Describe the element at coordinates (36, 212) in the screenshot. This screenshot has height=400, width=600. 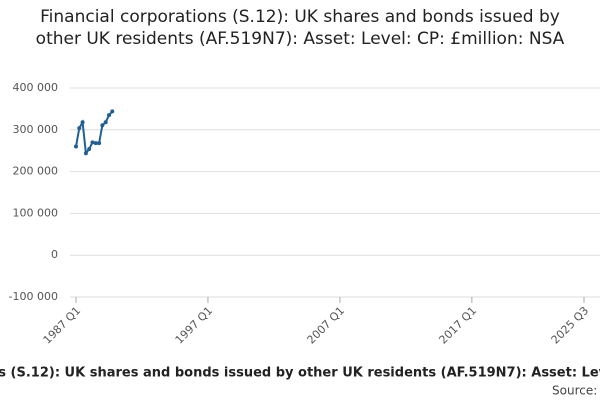
I see `y-tick-label: 100 000` at that location.